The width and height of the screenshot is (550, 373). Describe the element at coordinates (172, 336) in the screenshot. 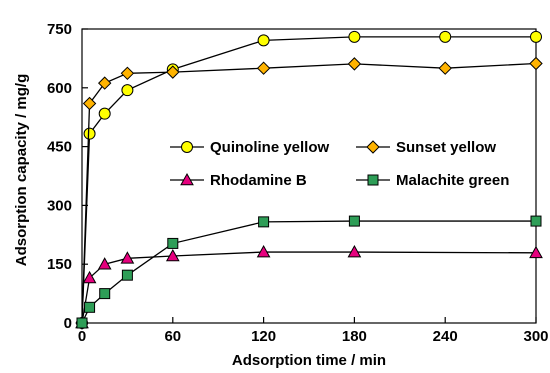

I see `x-tick-label: 60` at that location.